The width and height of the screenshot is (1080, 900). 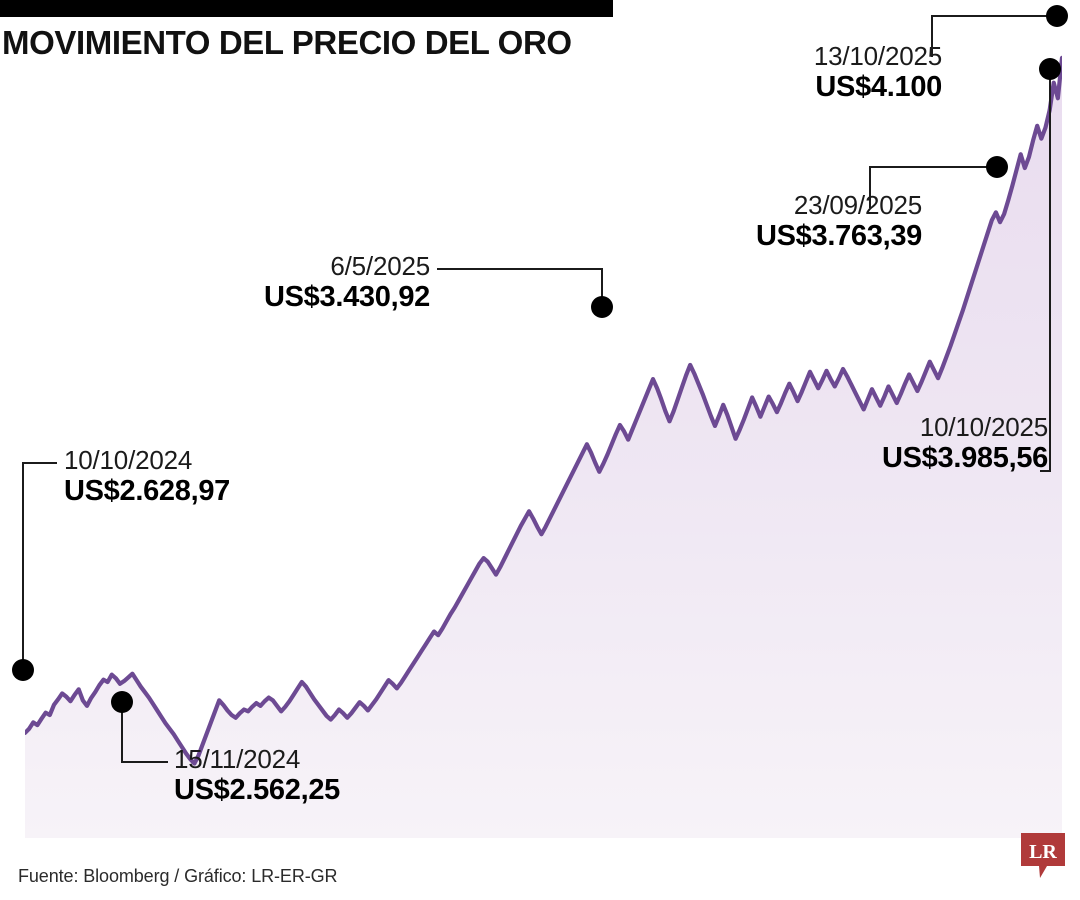 I want to click on annotation-value: US$3.763,39, so click(x=839, y=236).